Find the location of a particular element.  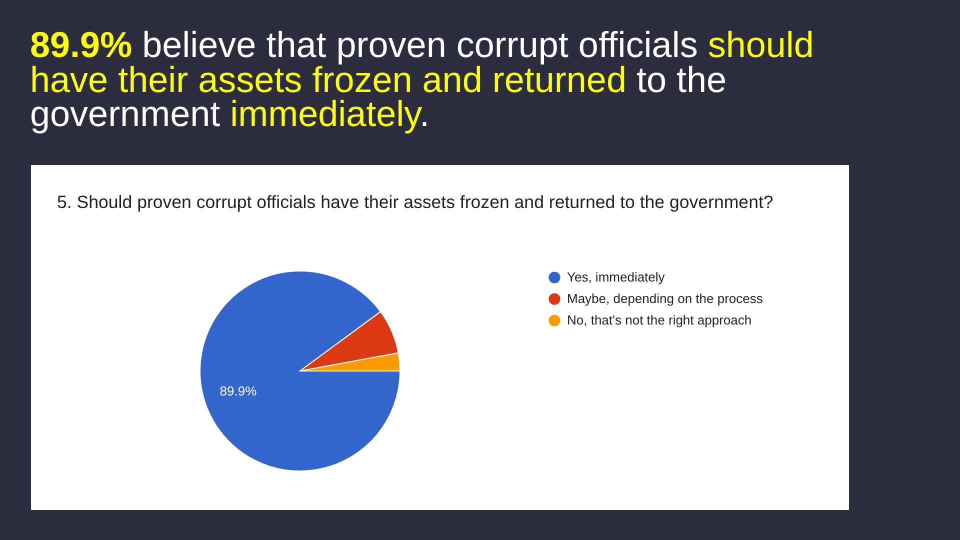

legend-label: No, that's not the right approach is located at coordinates (659, 320).